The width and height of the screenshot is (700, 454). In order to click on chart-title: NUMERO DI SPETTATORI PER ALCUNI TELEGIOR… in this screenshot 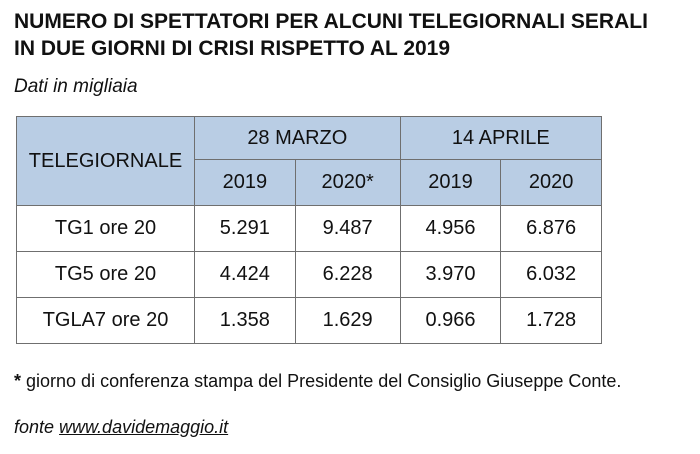, I will do `click(354, 35)`.